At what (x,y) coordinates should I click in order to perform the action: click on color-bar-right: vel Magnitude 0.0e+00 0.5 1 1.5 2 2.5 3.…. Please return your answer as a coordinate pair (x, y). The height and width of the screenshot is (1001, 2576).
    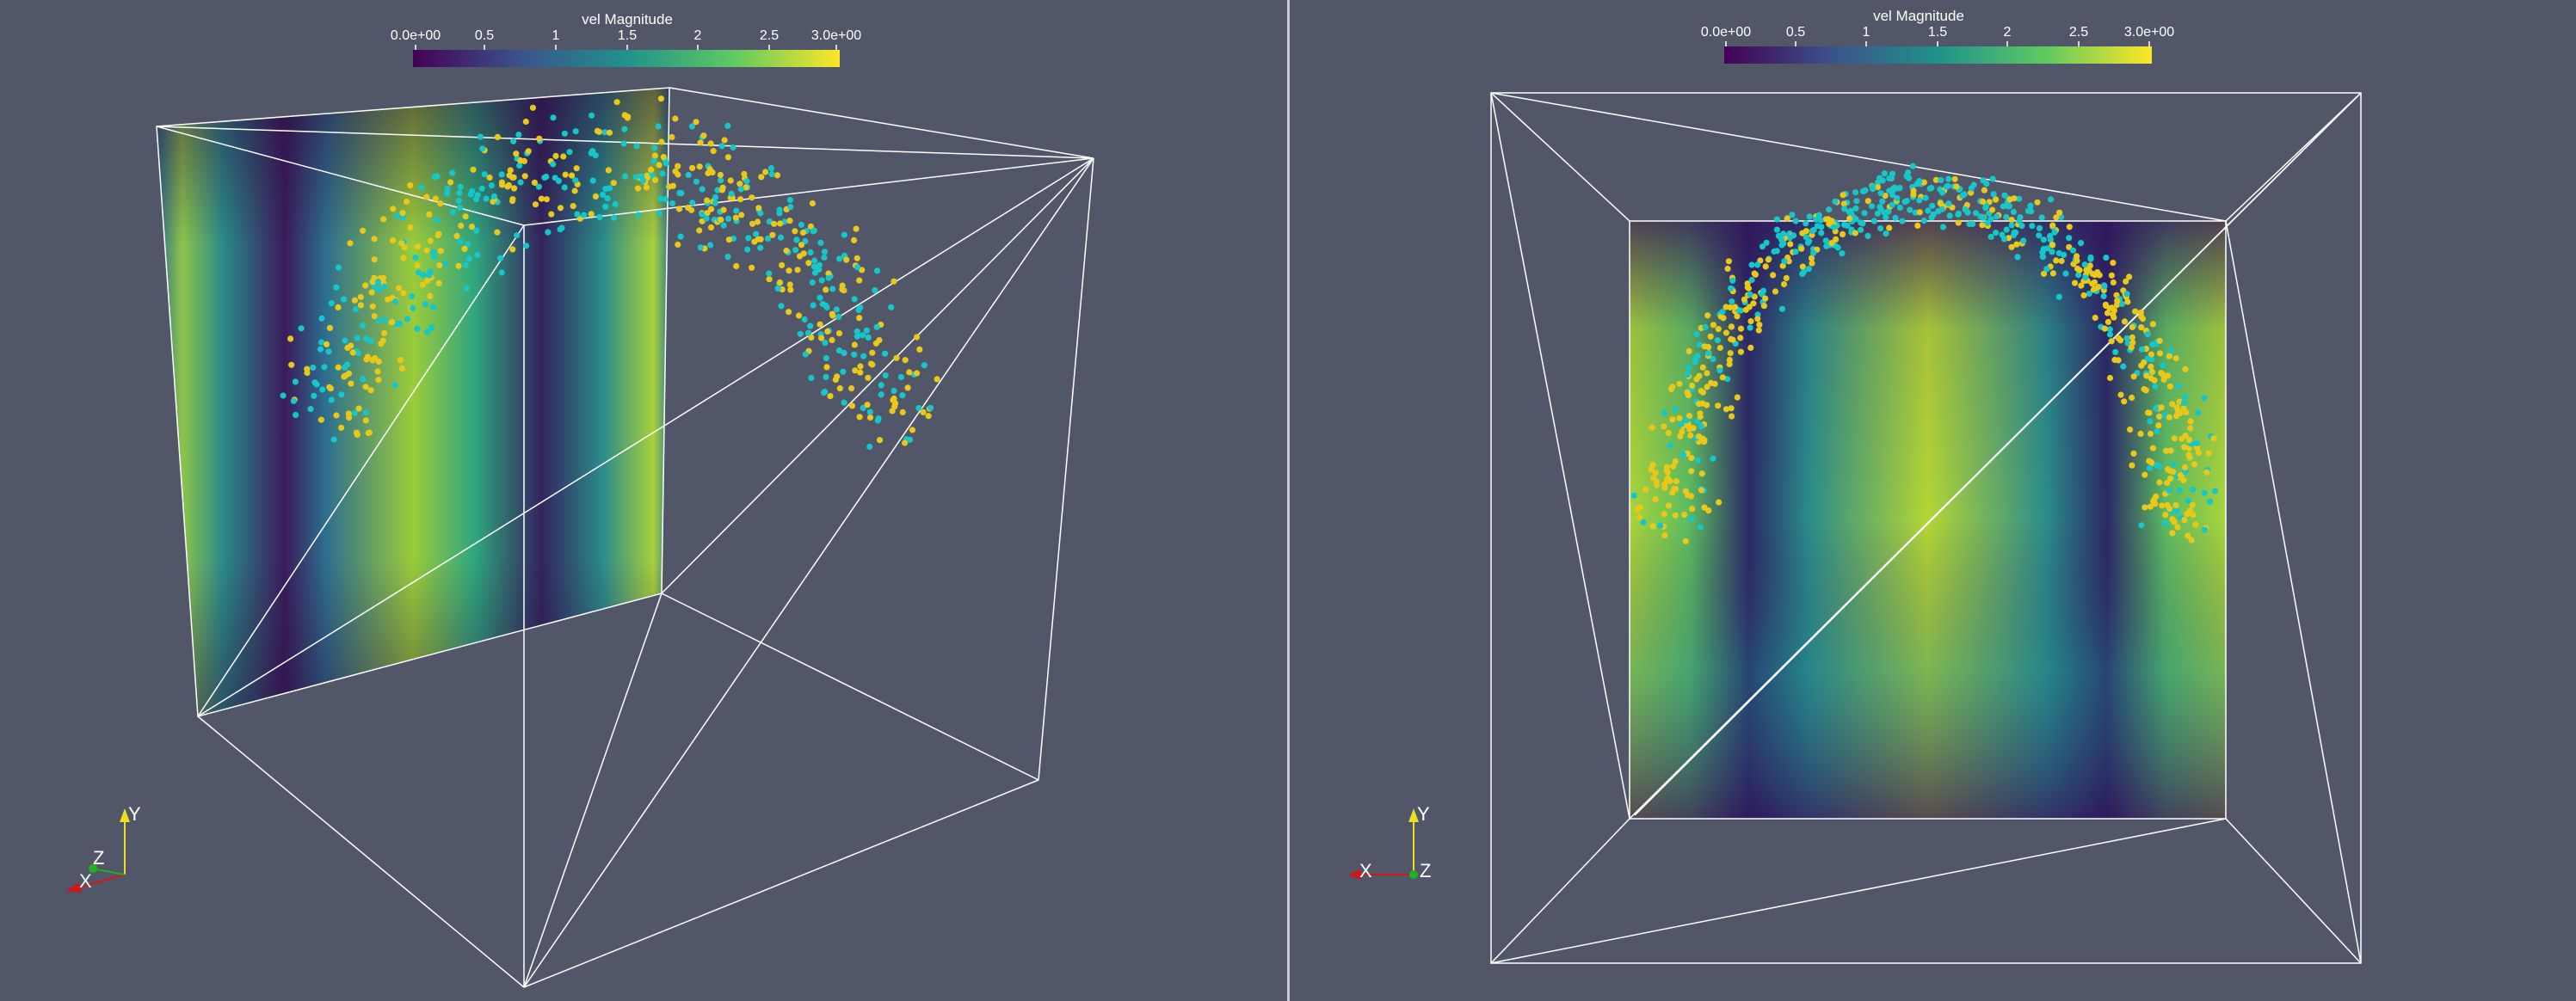
    Looking at the image, I should click on (1938, 36).